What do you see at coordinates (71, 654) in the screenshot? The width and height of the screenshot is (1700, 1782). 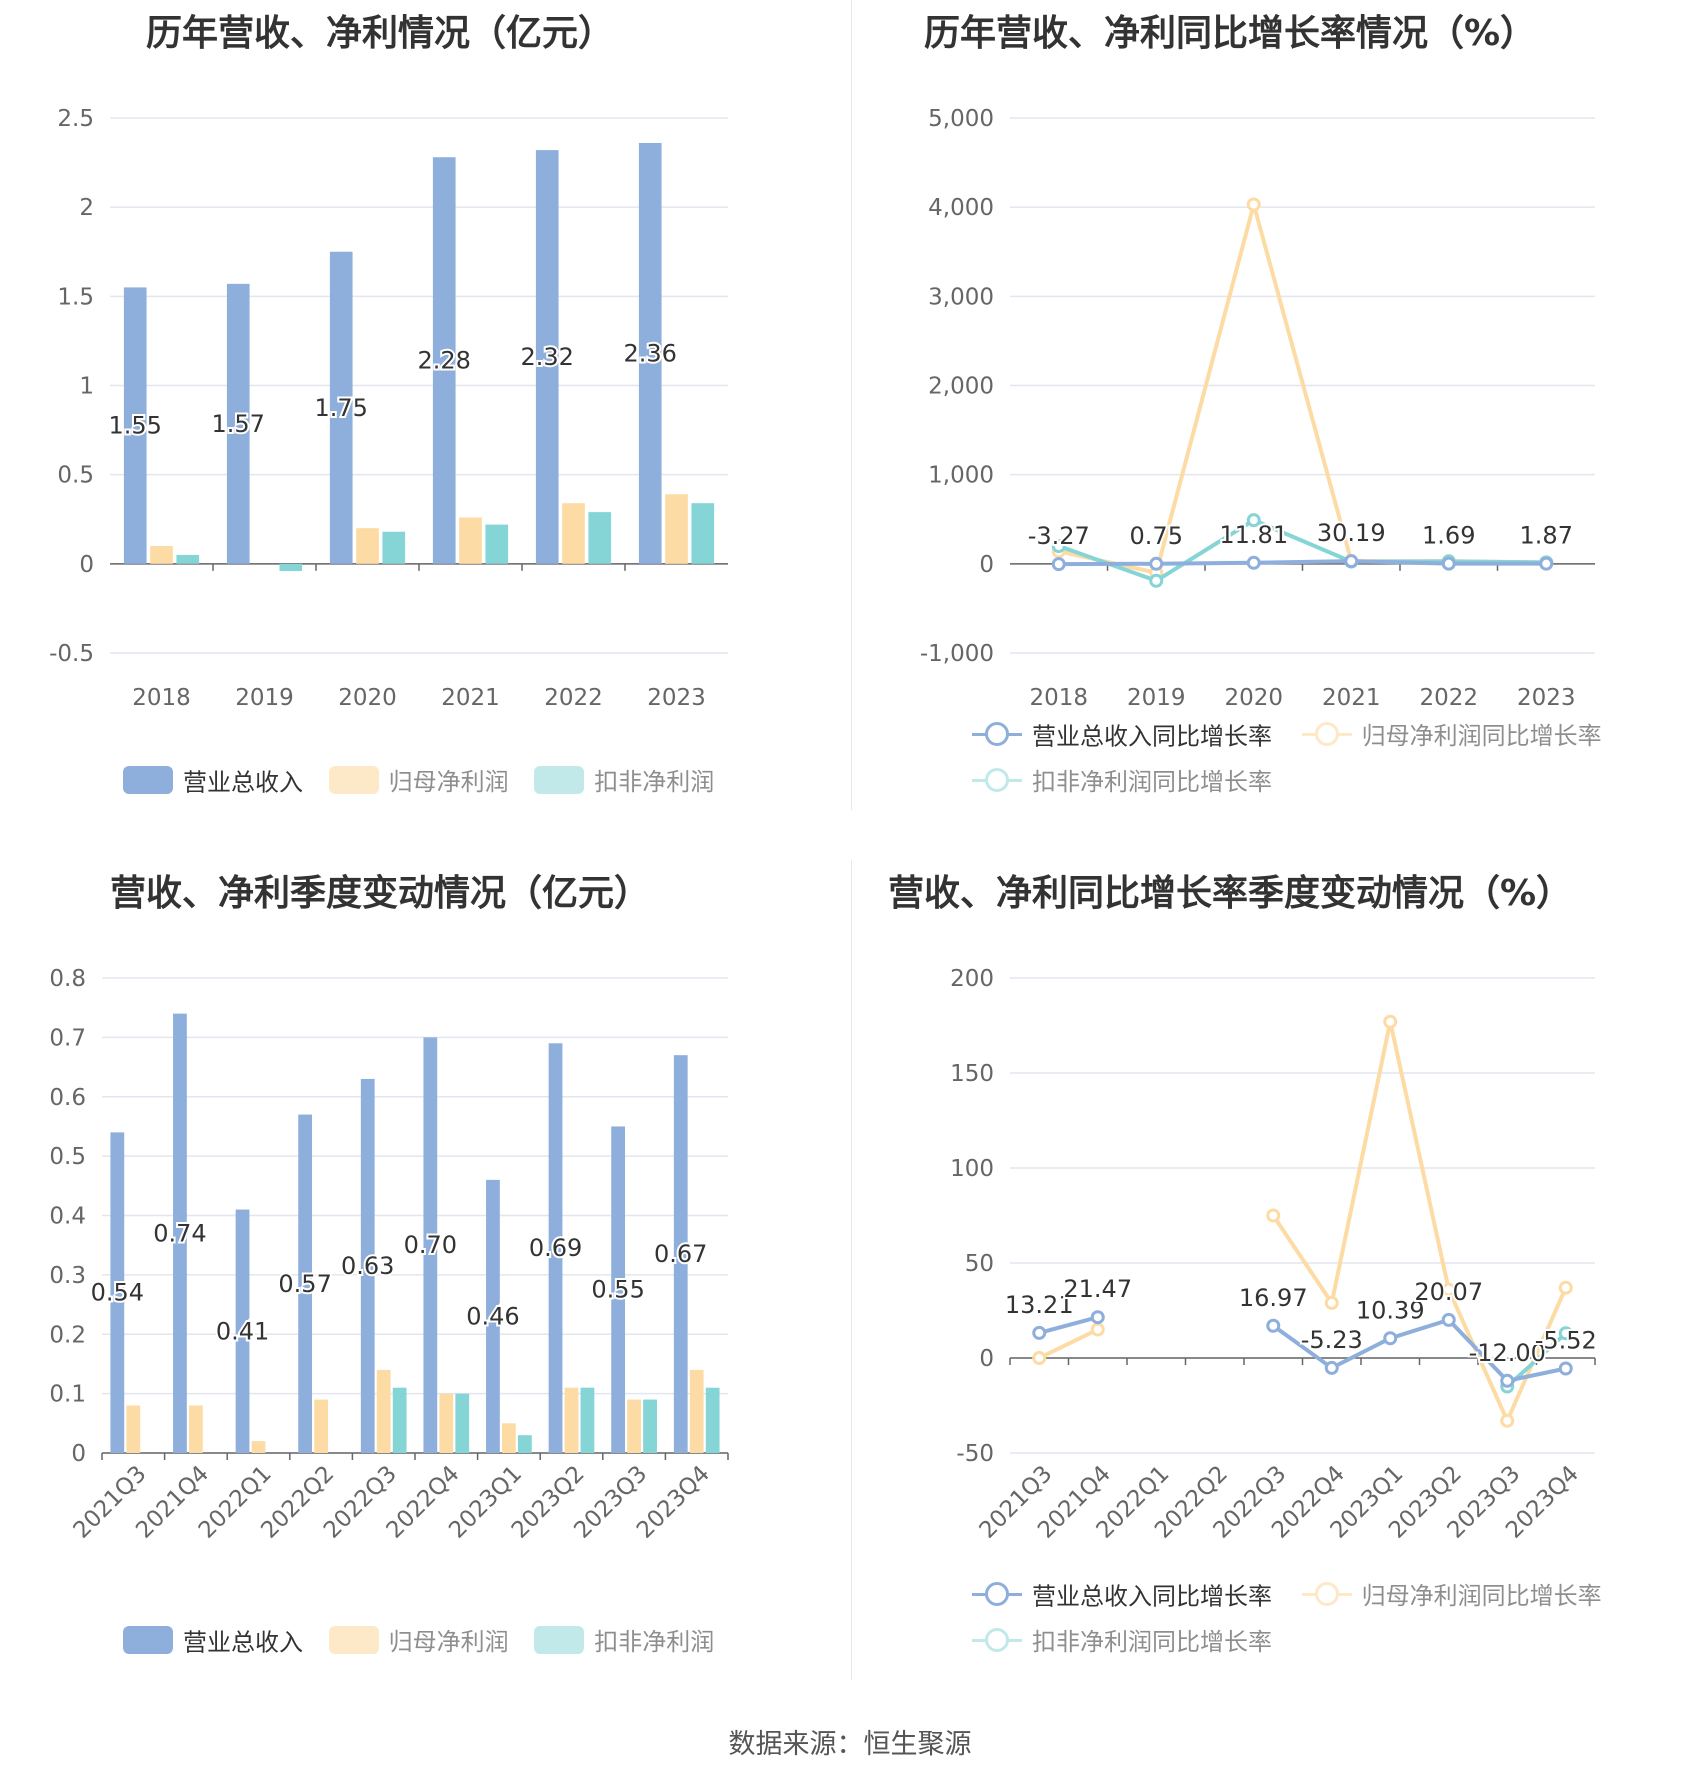 I see `y-tick-label: -0.5` at bounding box center [71, 654].